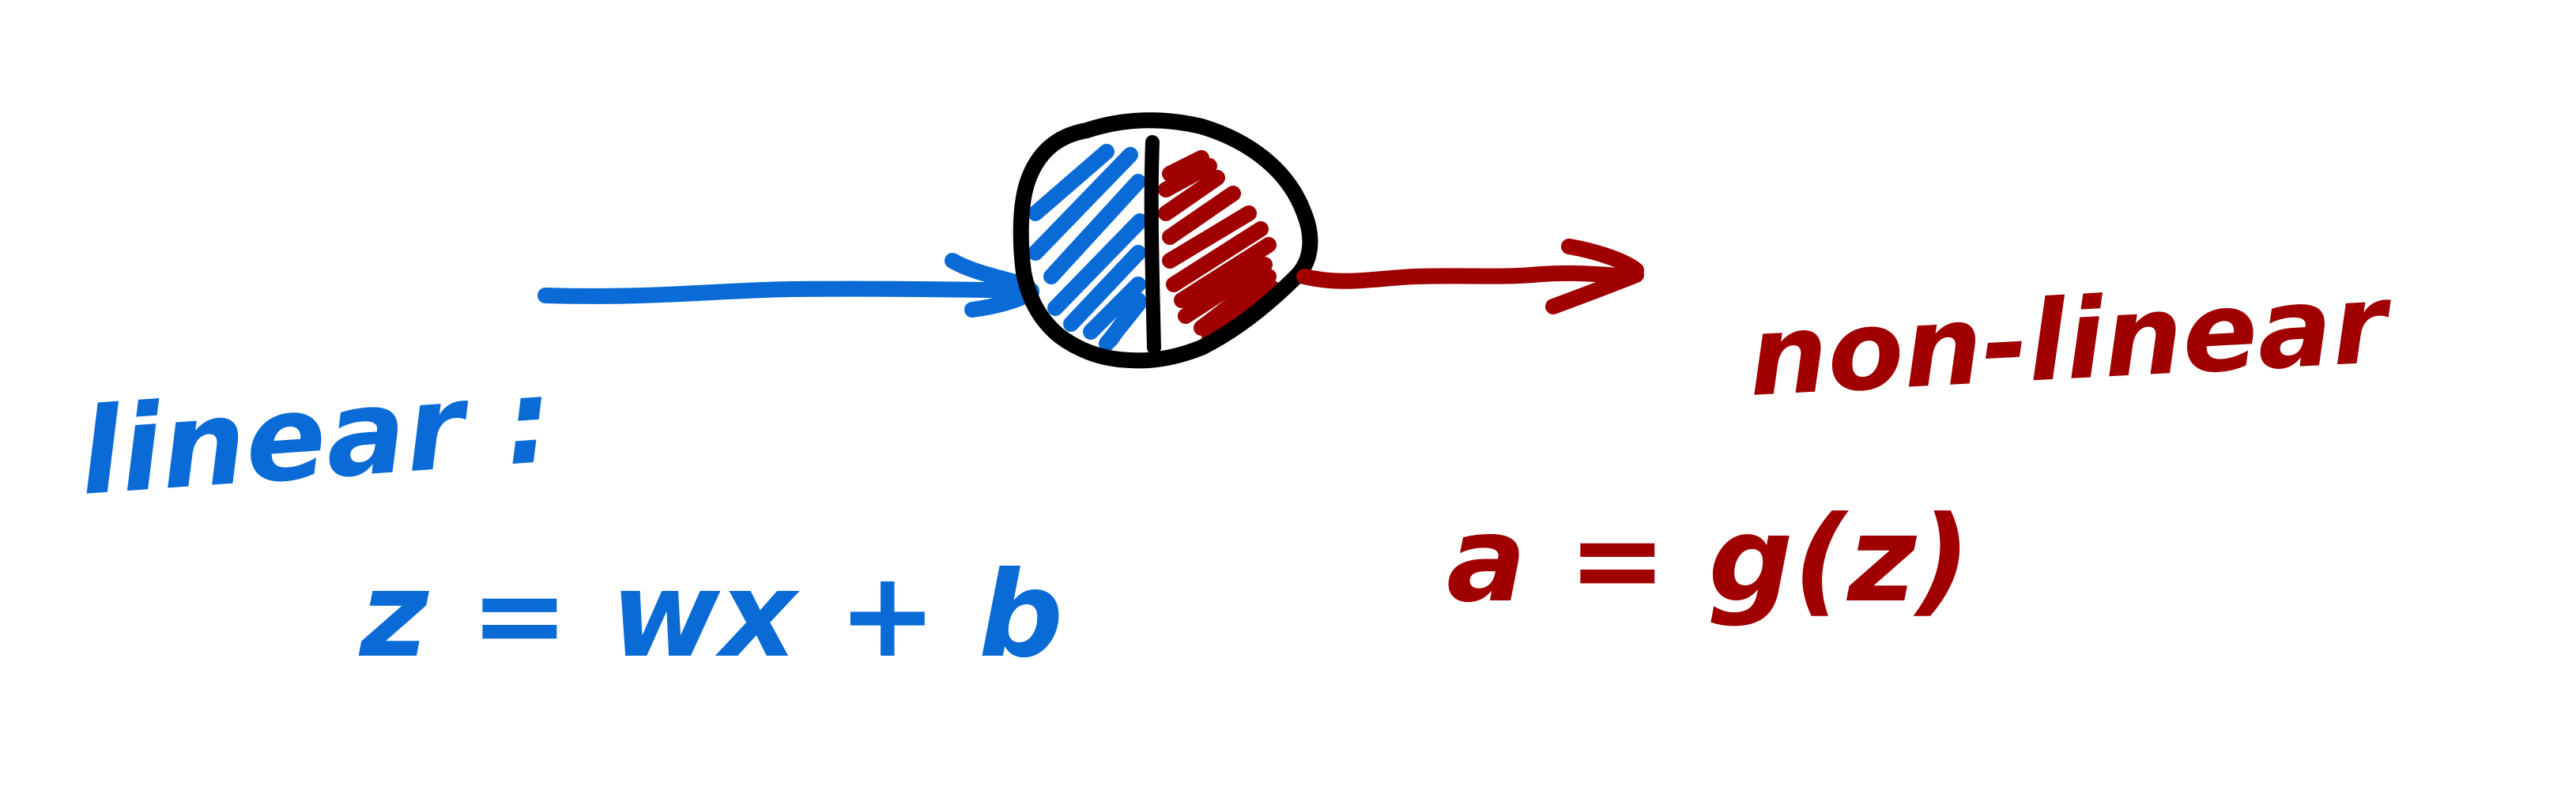 Image resolution: width=2576 pixels, height=790 pixels. What do you see at coordinates (1152, 245) in the screenshot?
I see `neuron-divider` at bounding box center [1152, 245].